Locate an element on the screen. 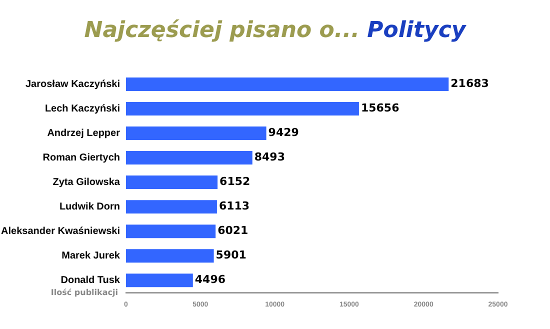 This screenshot has width=550, height=329. y-tick-label: Aleksander Kwaśniewski is located at coordinates (60, 232).